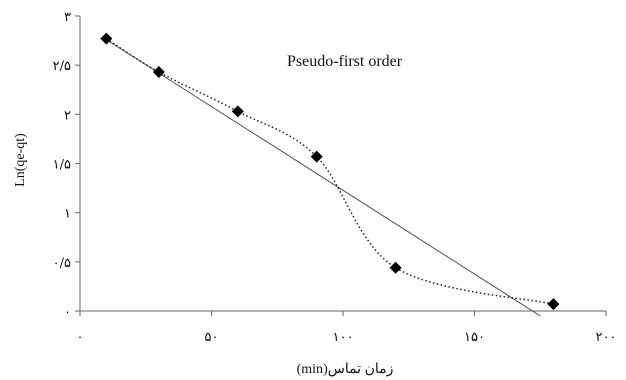 The image size is (626, 380). What do you see at coordinates (67, 214) in the screenshot?
I see `y-tick-label: ۱` at bounding box center [67, 214].